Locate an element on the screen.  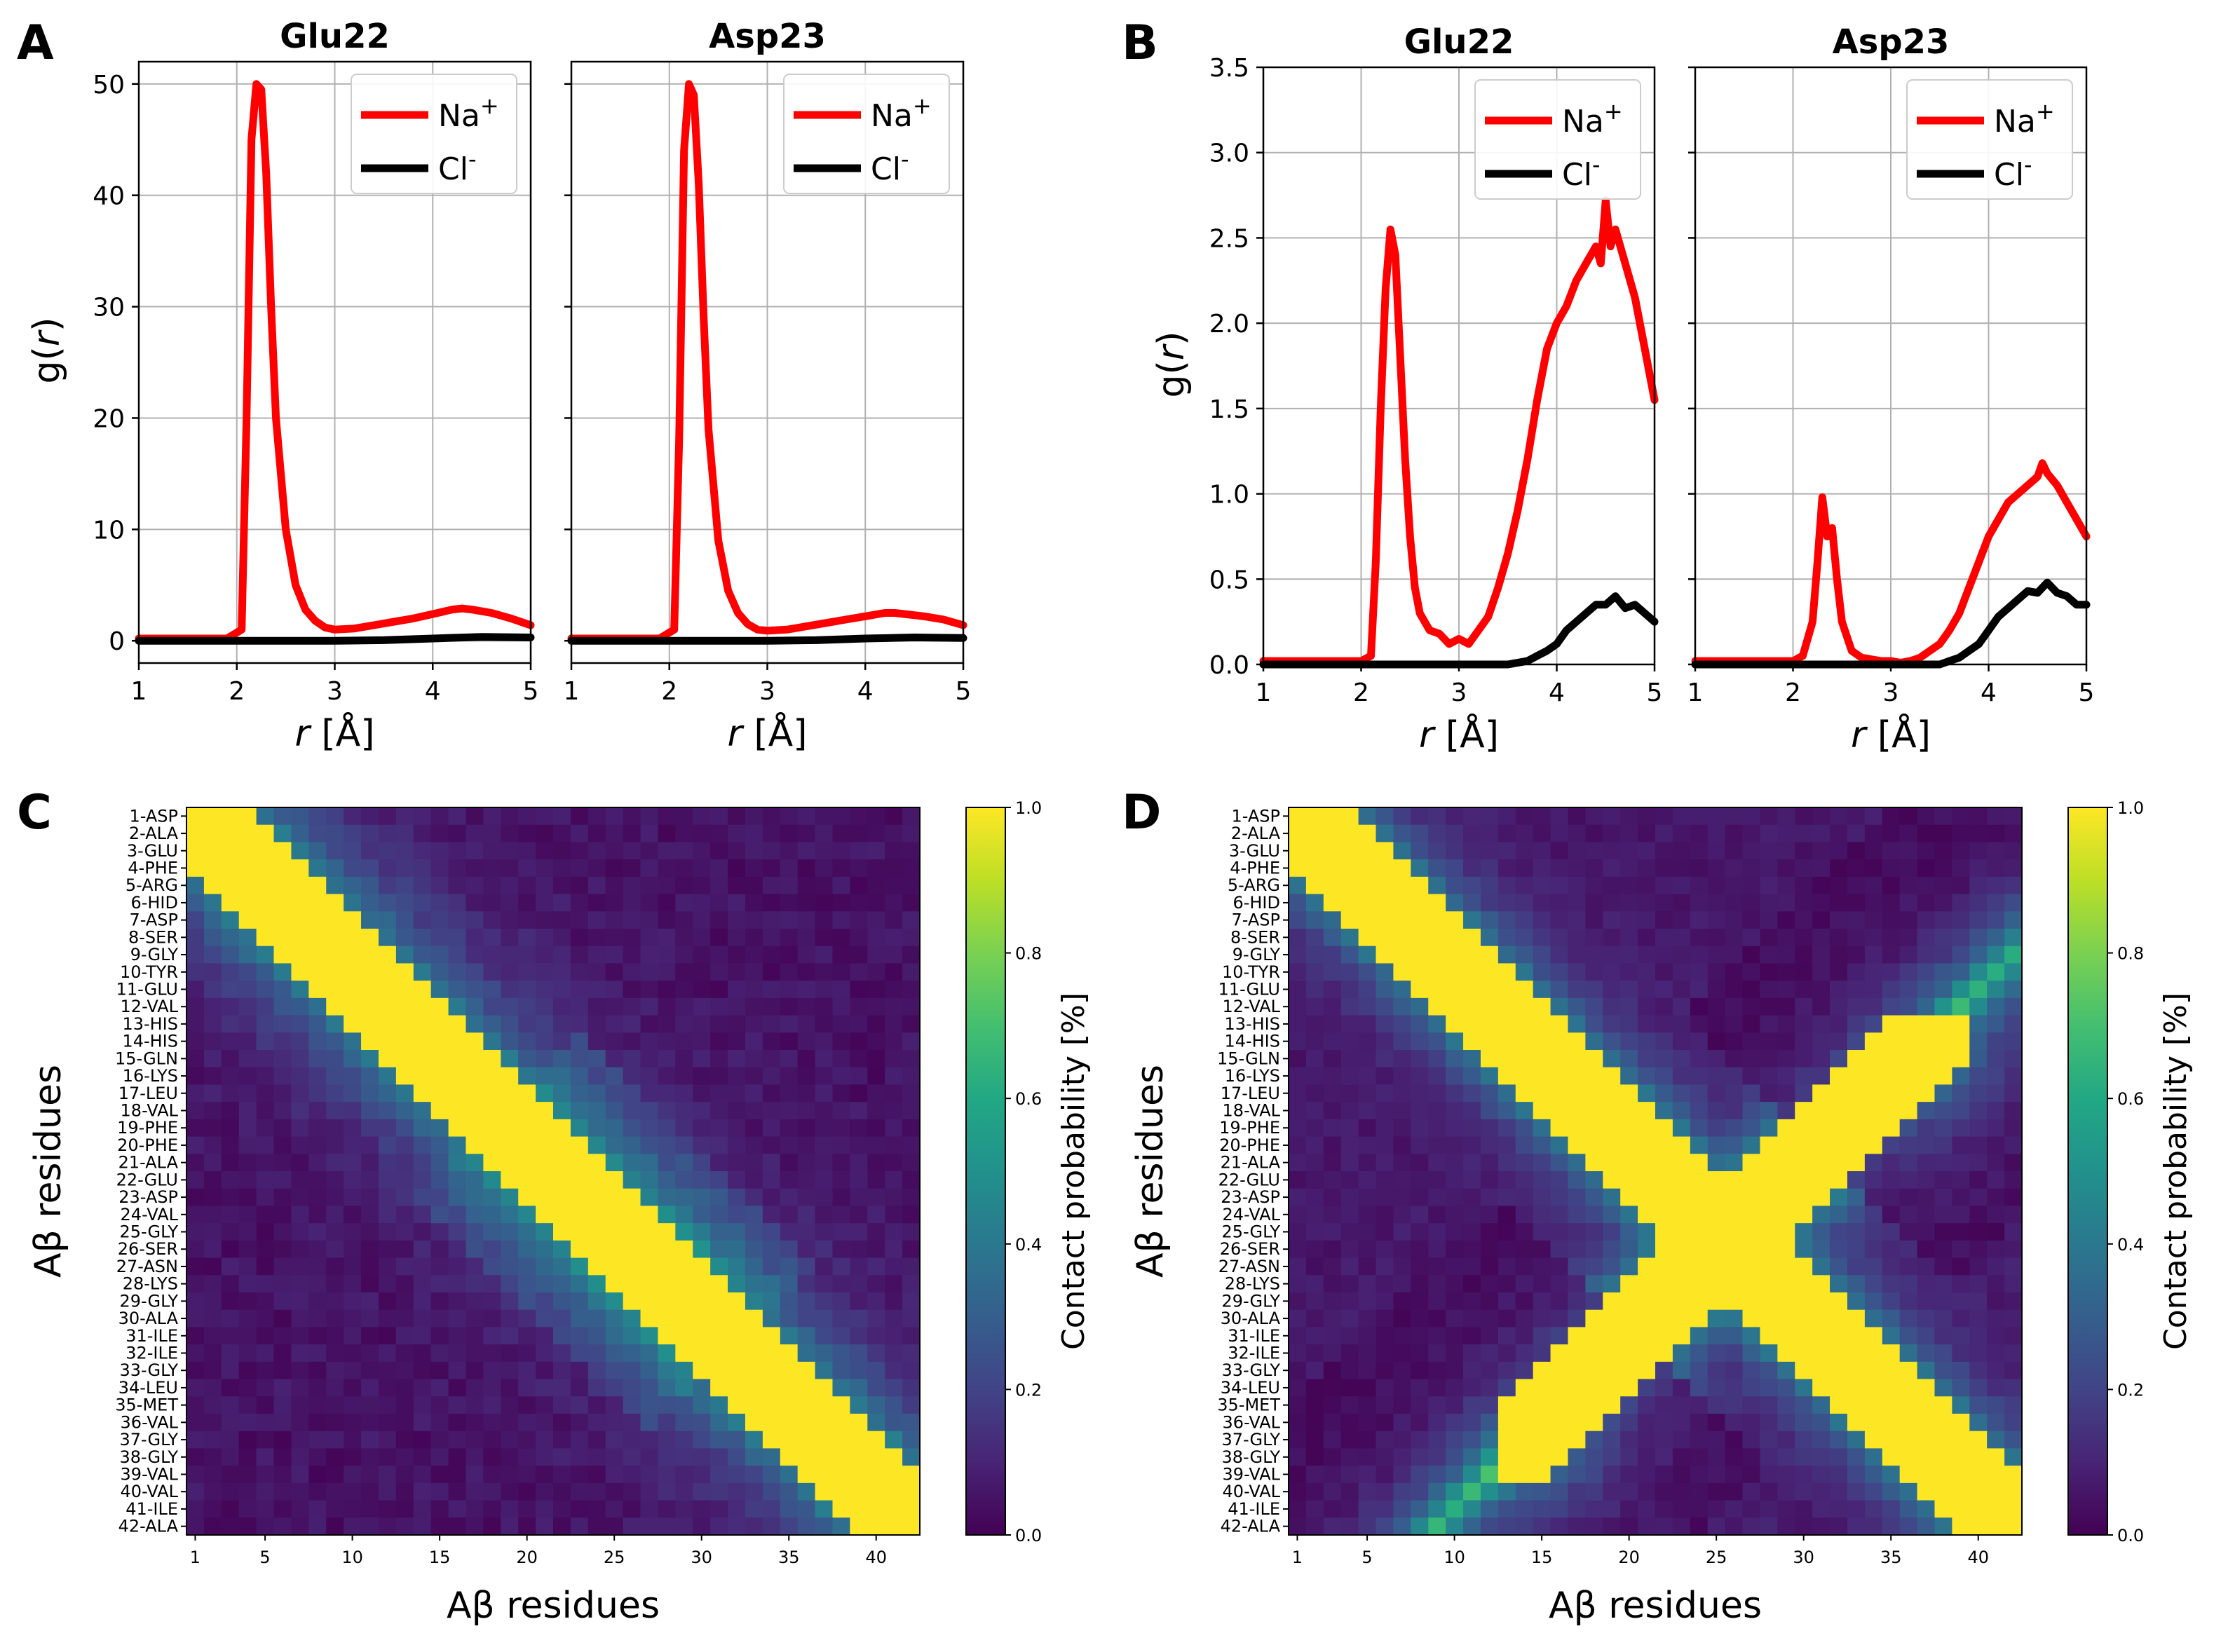
residue-label: 26-SER is located at coordinates (148, 1249).